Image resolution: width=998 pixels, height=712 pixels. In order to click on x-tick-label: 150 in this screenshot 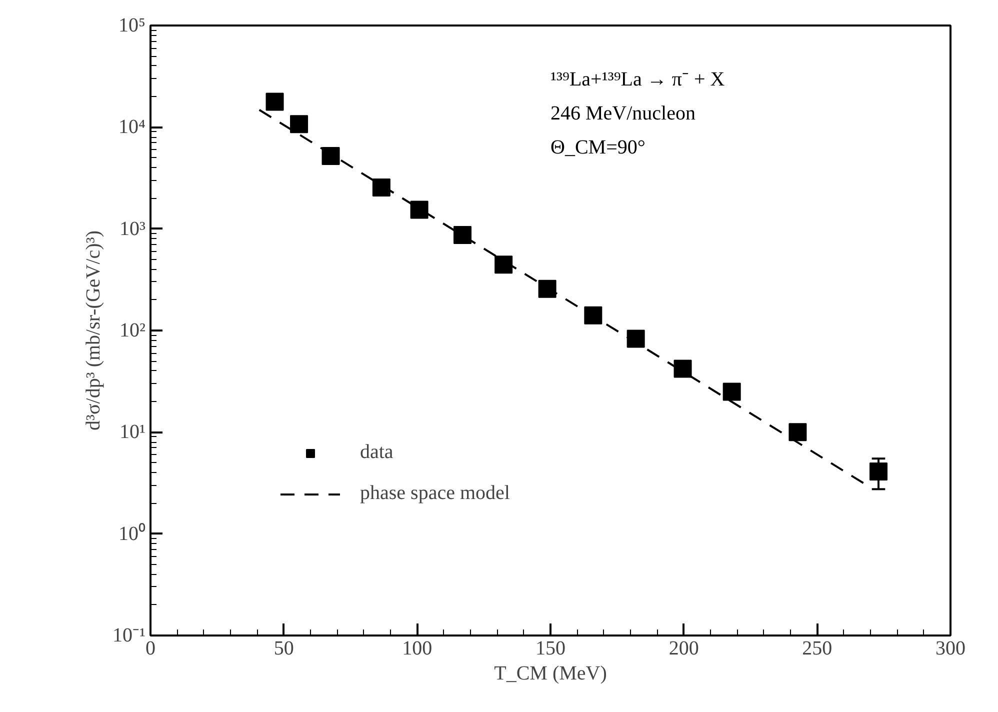, I will do `click(551, 649)`.